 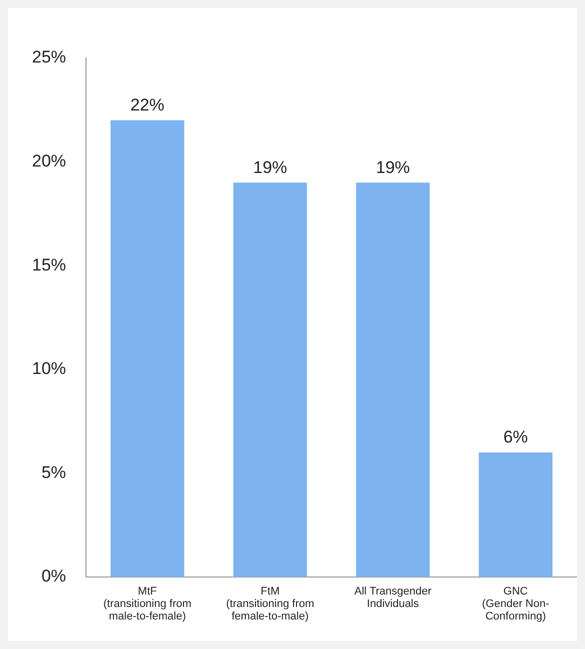 I want to click on x-tick-label: FtM (transitioning from female-to-male), so click(x=270, y=604).